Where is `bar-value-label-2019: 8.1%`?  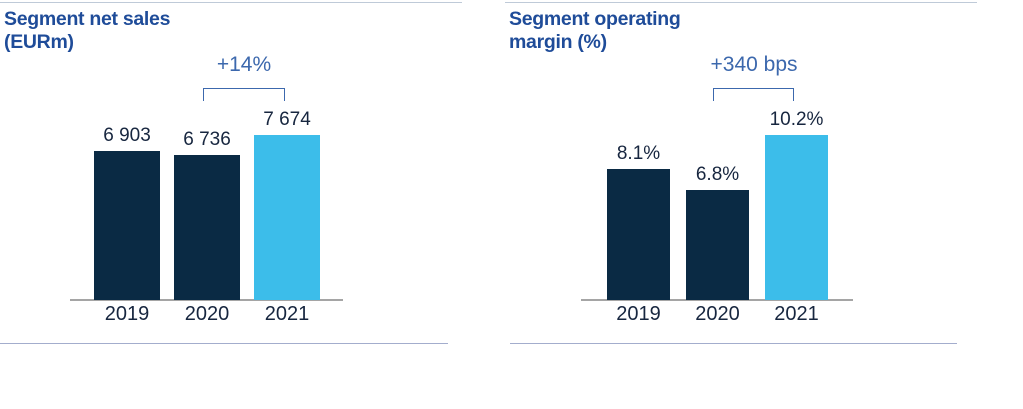
bar-value-label-2019: 8.1% is located at coordinates (638, 153).